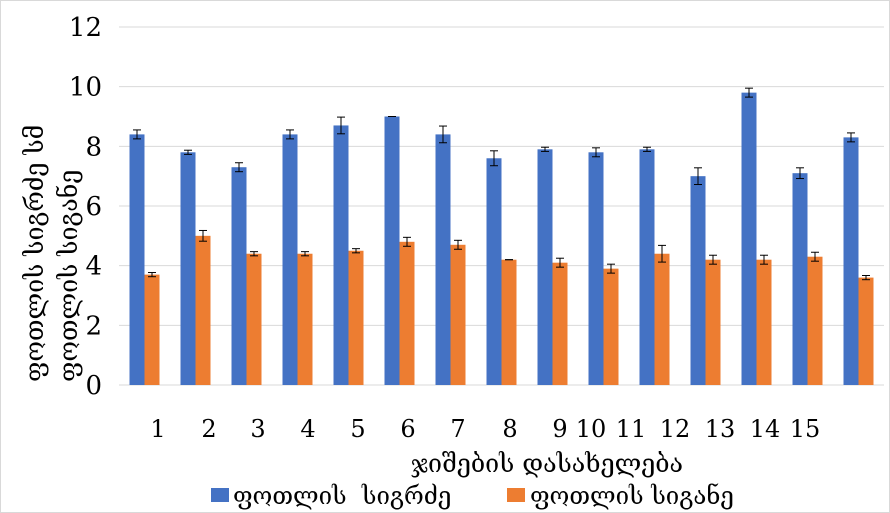 Image resolution: width=890 pixels, height=513 pixels. Describe the element at coordinates (342, 496) in the screenshot. I see `legend-label-length: ფოთლის სიგრძე` at that location.